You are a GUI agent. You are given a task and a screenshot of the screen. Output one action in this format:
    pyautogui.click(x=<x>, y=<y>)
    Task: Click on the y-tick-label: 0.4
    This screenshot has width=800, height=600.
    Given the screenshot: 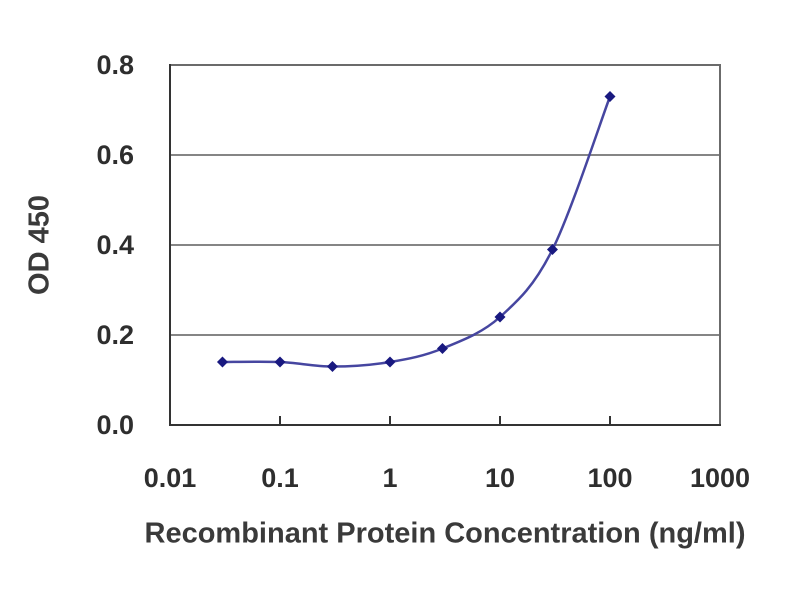 What is the action you would take?
    pyautogui.click(x=115, y=245)
    